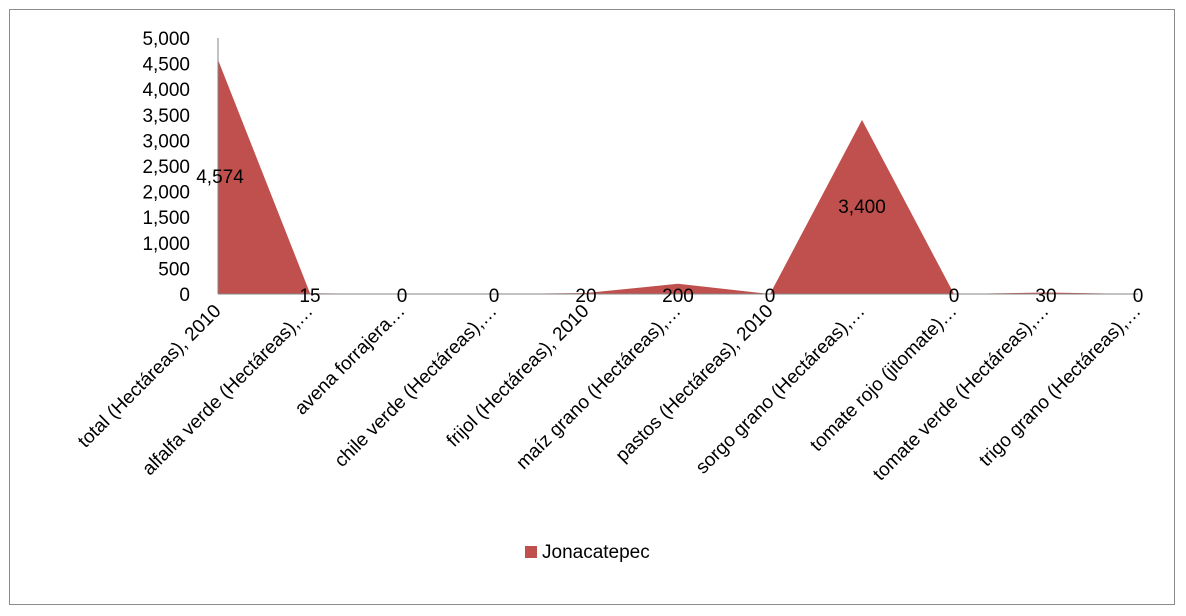 The image size is (1186, 616). What do you see at coordinates (678, 296) in the screenshot?
I see `data-label: 200` at bounding box center [678, 296].